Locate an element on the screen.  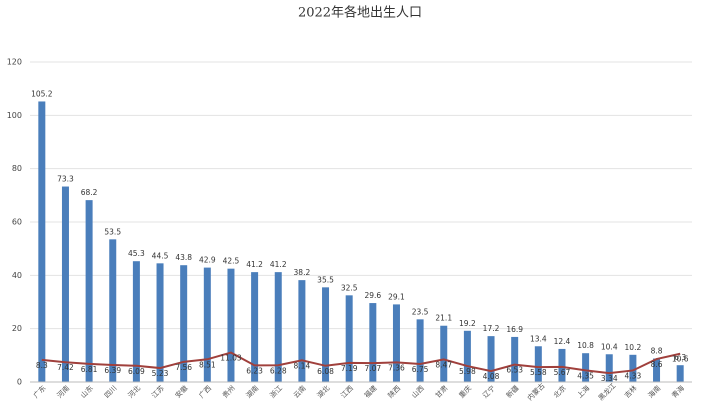
line-value-label: 6.08 is located at coordinates (325, 371).